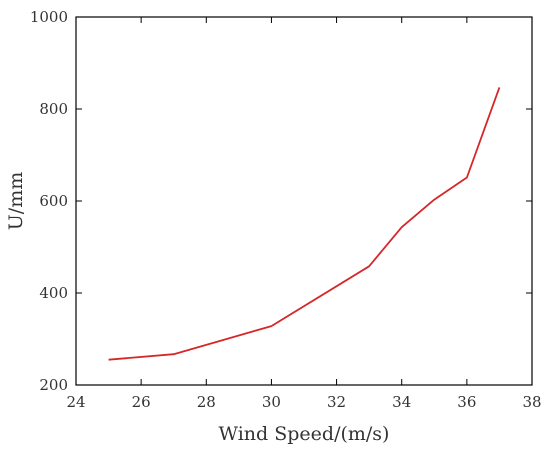 The width and height of the screenshot is (550, 449). Describe the element at coordinates (53, 201) in the screenshot. I see `y-tick-label: 600` at that location.